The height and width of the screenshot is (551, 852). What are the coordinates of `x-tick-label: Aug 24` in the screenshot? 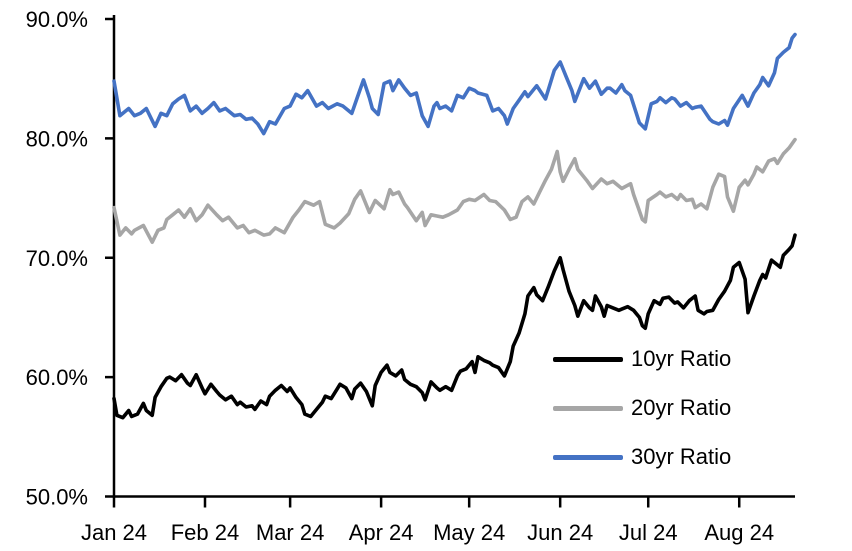 It's located at (739, 532).